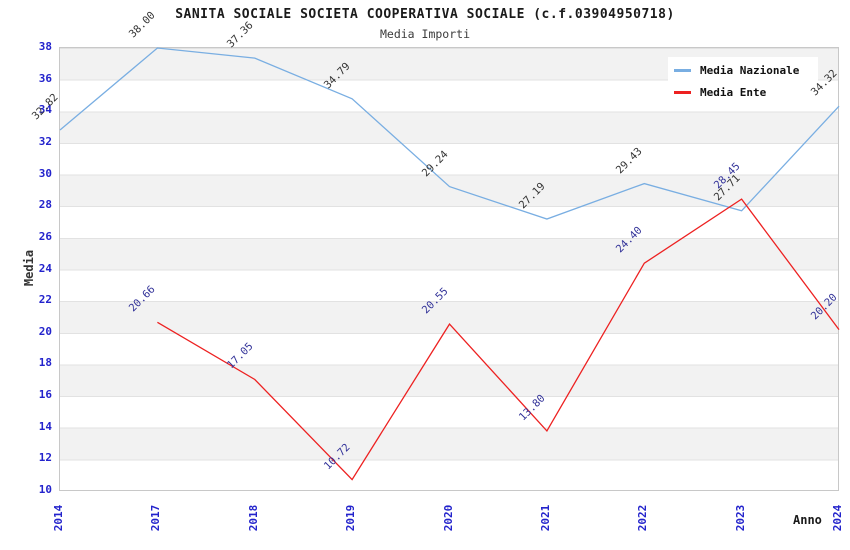  What do you see at coordinates (733, 92) in the screenshot?
I see `legend-label-ente: Media Ente` at bounding box center [733, 92].